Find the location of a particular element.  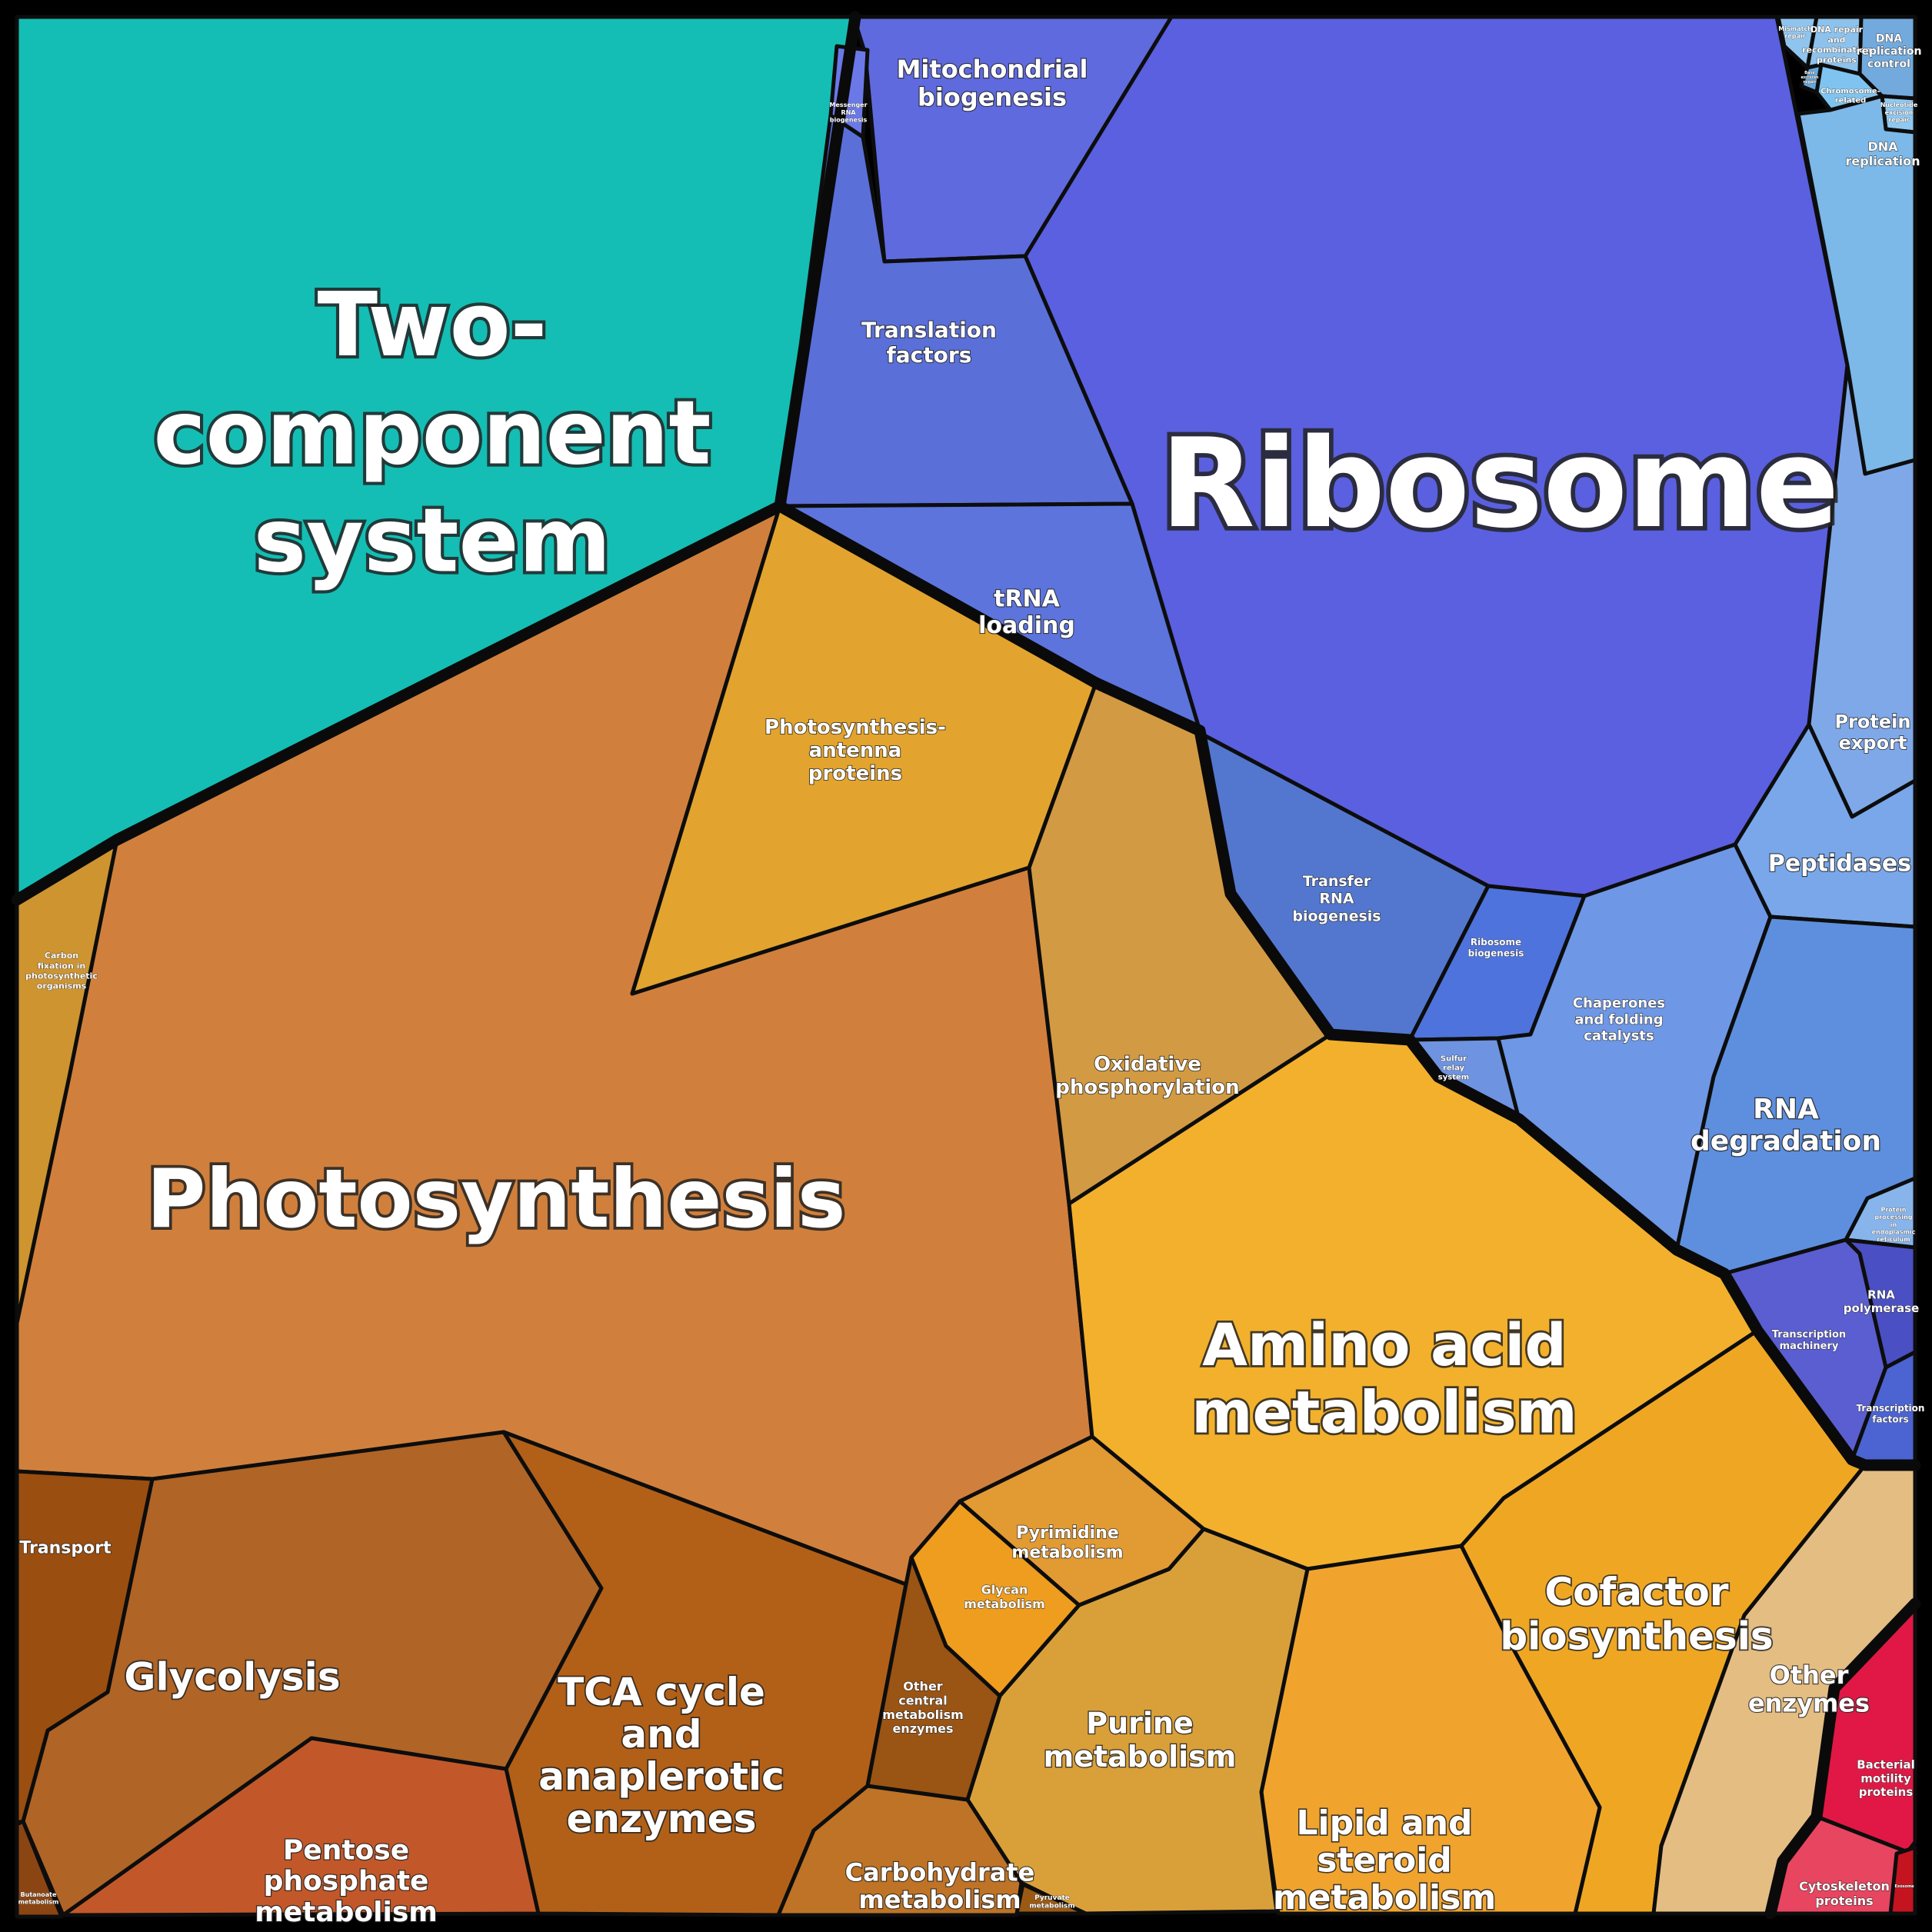

butanoate-metabolism-cell is located at coordinates (39, 1869).